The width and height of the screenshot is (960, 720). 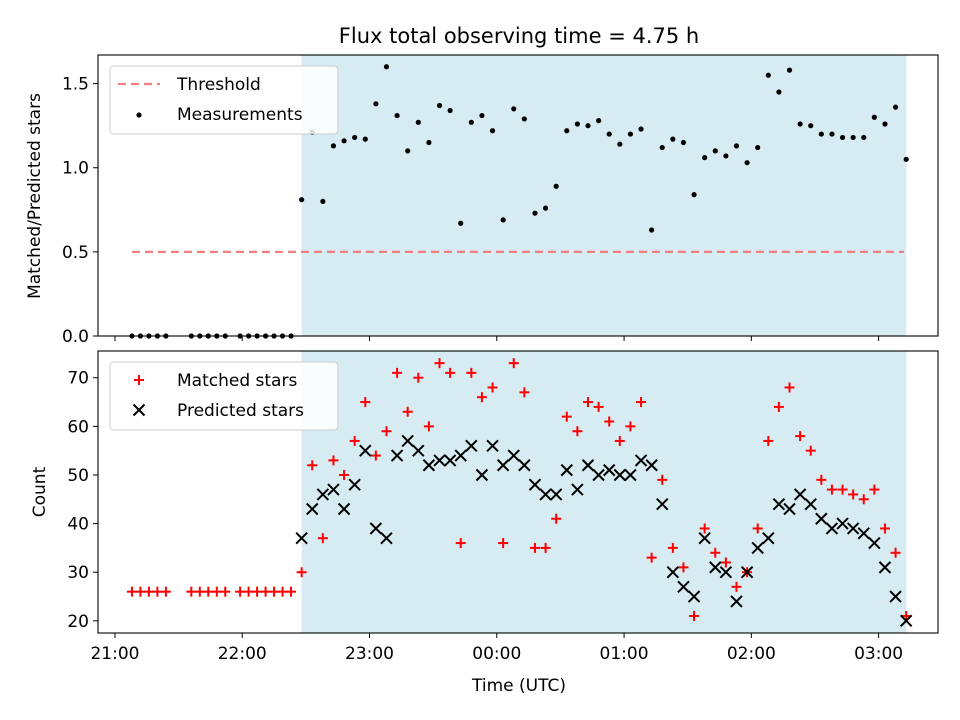 What do you see at coordinates (218, 85) in the screenshot?
I see `legend-threshold-label: Threshold` at bounding box center [218, 85].